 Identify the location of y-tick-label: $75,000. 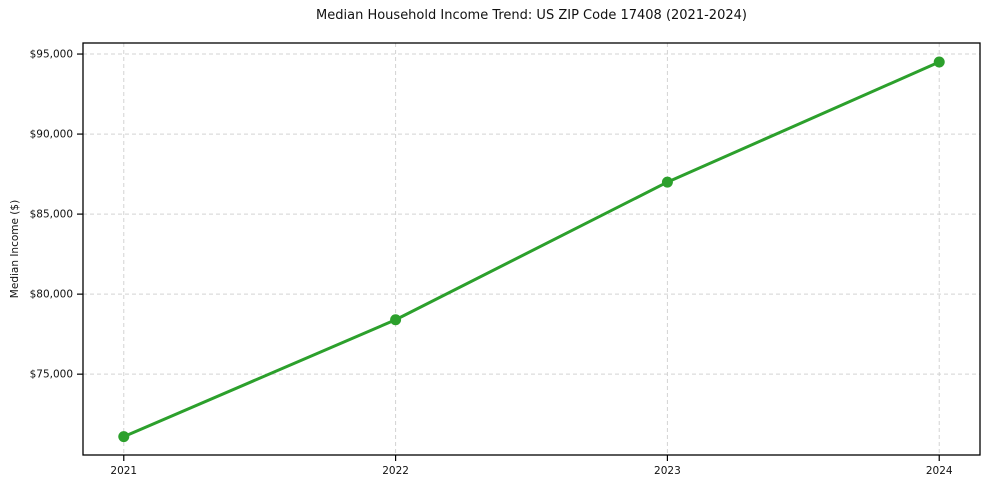
(51, 375).